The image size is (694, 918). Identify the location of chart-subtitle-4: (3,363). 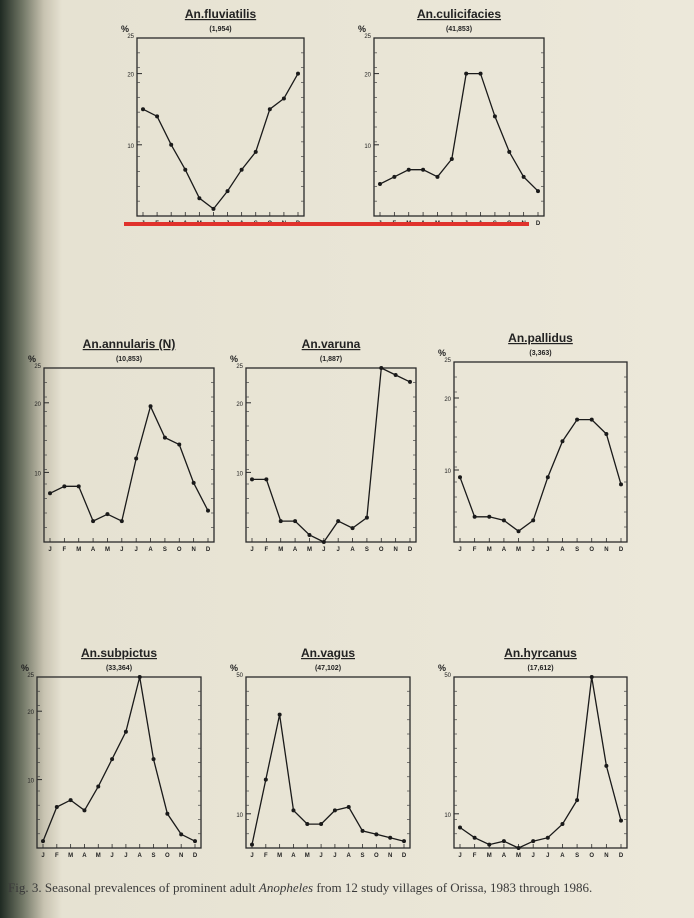
(540, 353).